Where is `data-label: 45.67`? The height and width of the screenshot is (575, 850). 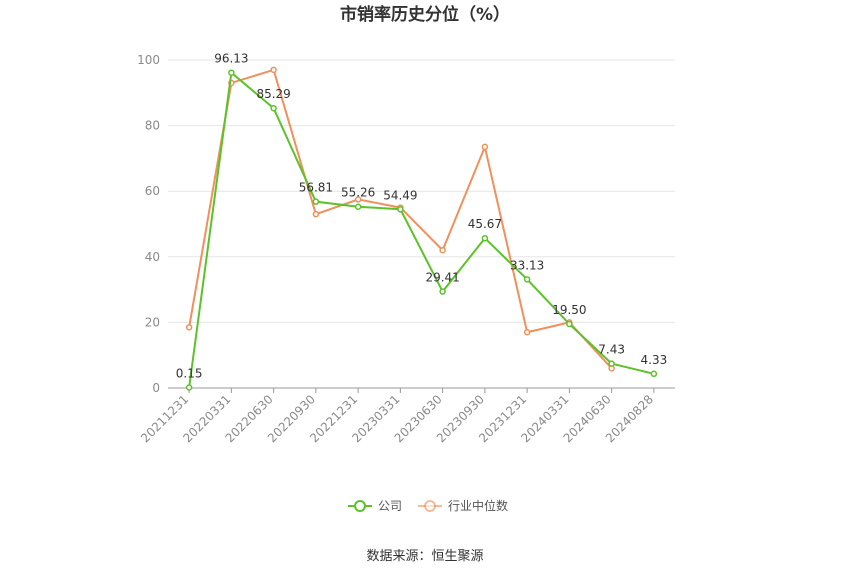 data-label: 45.67 is located at coordinates (485, 224).